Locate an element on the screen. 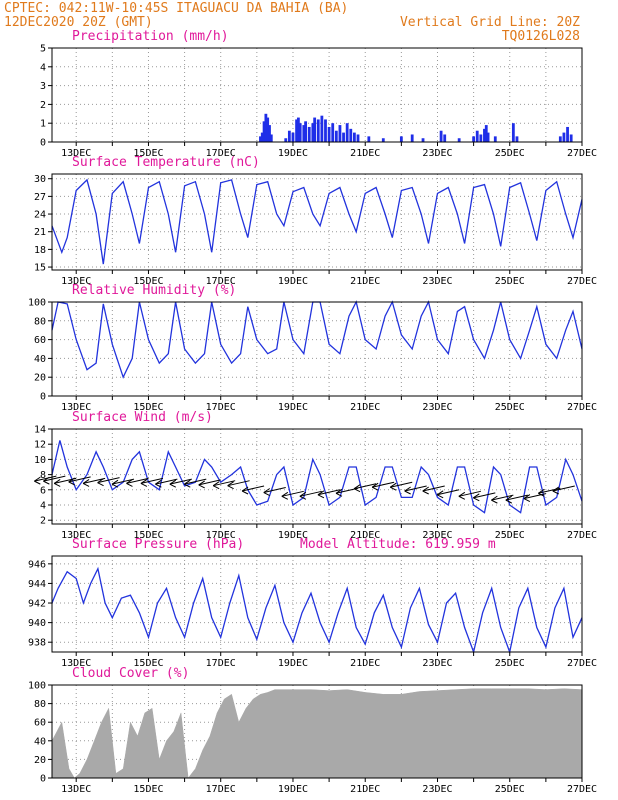  y-tick-label: 938 is located at coordinates (37, 643).